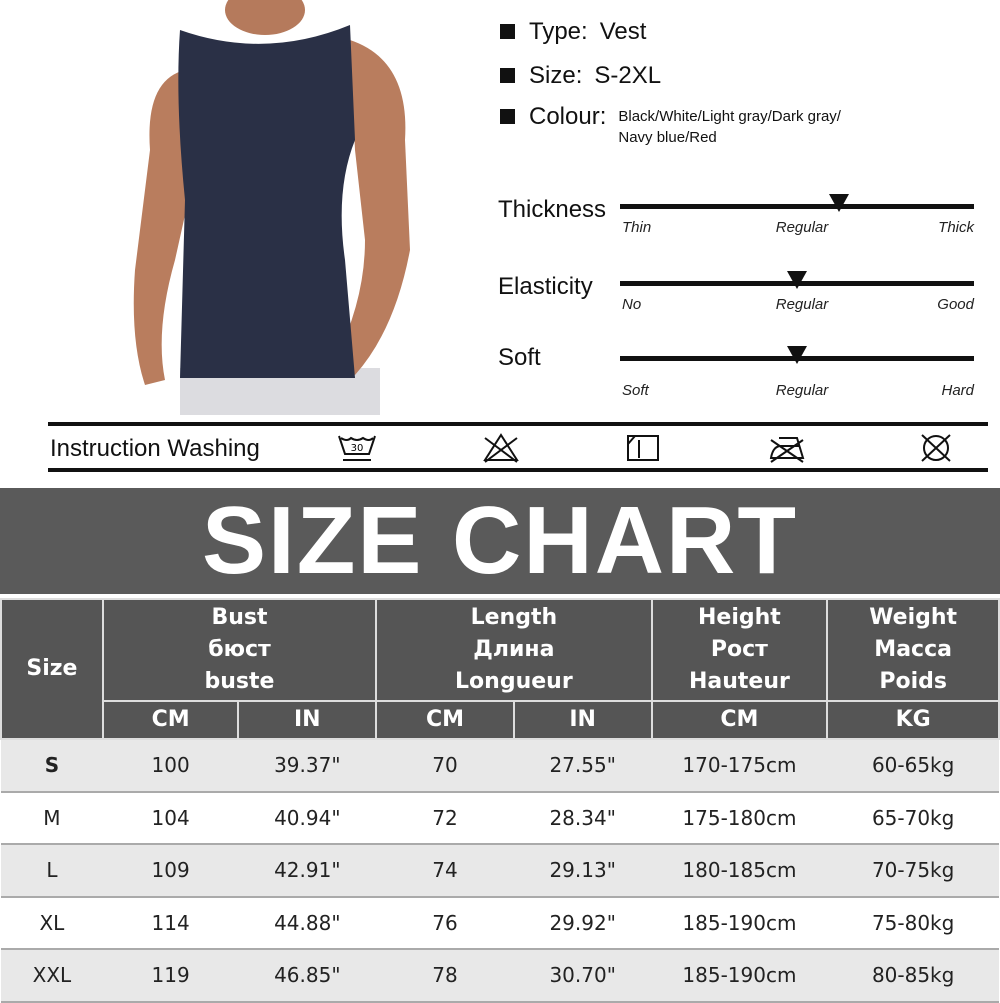 This screenshot has height=1003, width=1000. Describe the element at coordinates (501, 448) in the screenshot. I see `no-bleach-icon` at that location.